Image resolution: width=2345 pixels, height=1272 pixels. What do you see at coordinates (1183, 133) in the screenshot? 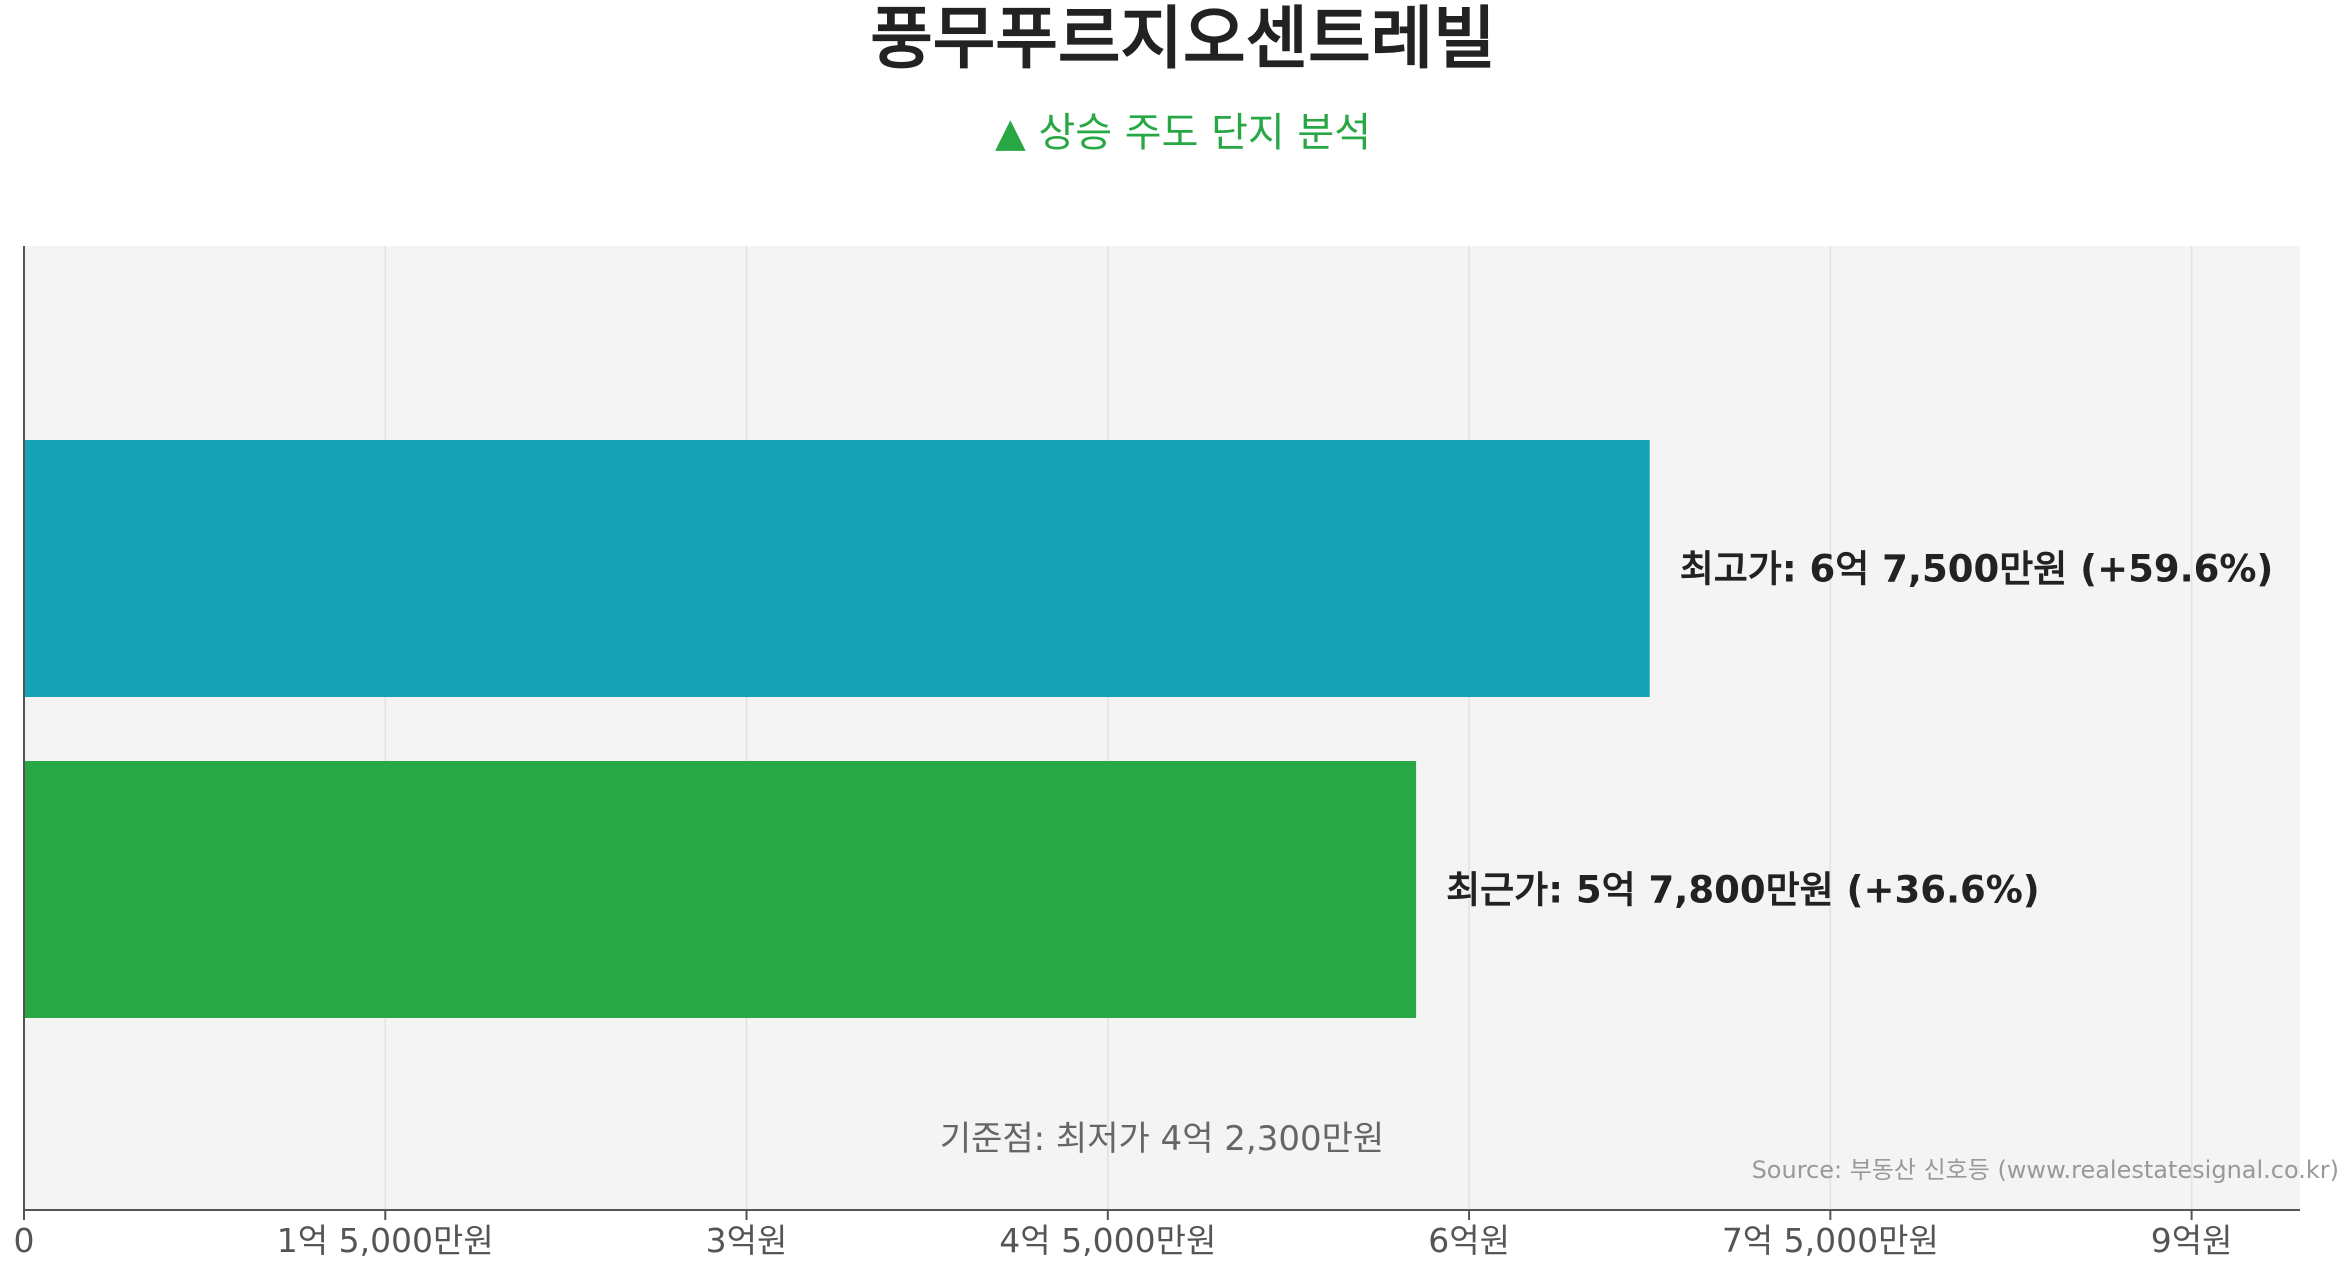
I see `chart-subtitle: ▲ 상승 주도 단지 분석` at bounding box center [1183, 133].